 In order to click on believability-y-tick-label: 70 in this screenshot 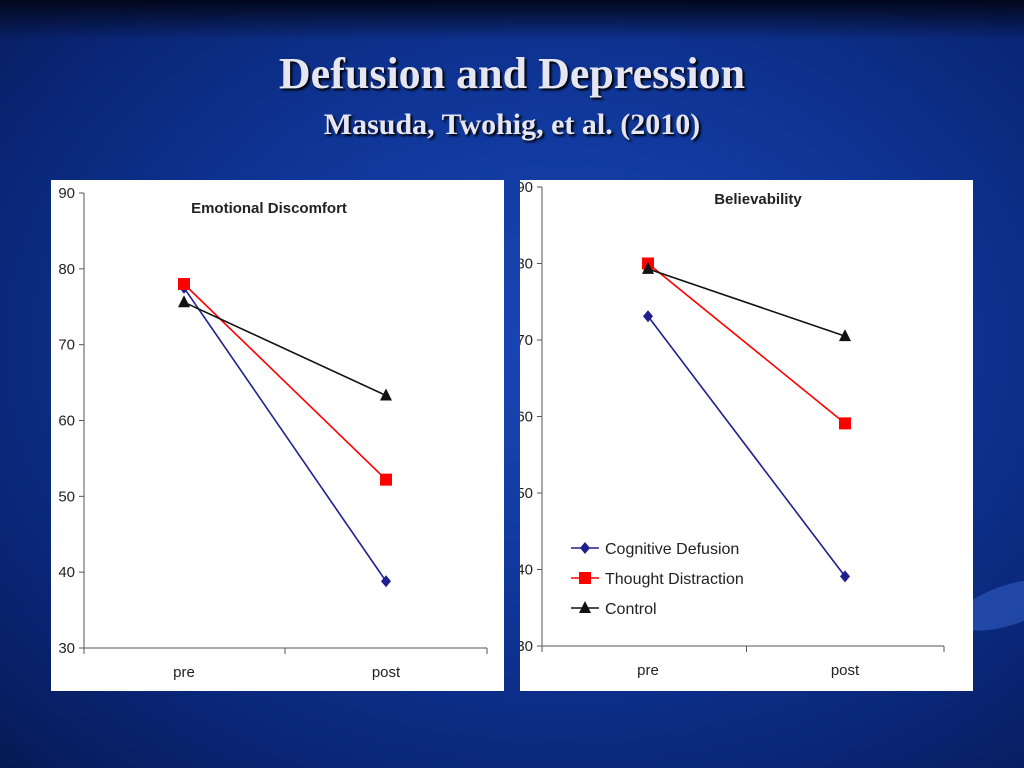, I will do `click(526, 340)`.